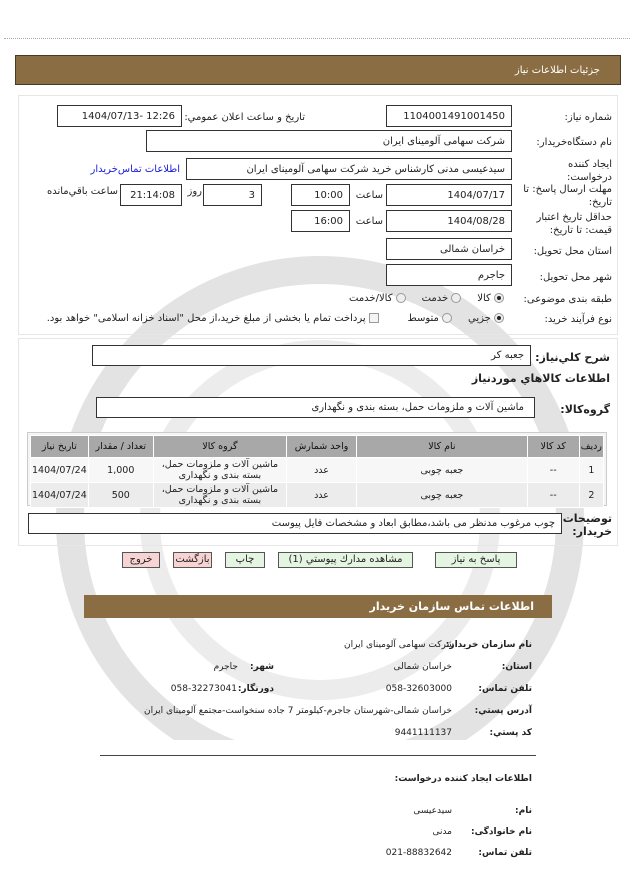  Describe the element at coordinates (499, 298) in the screenshot. I see `category-radio-goods` at that location.